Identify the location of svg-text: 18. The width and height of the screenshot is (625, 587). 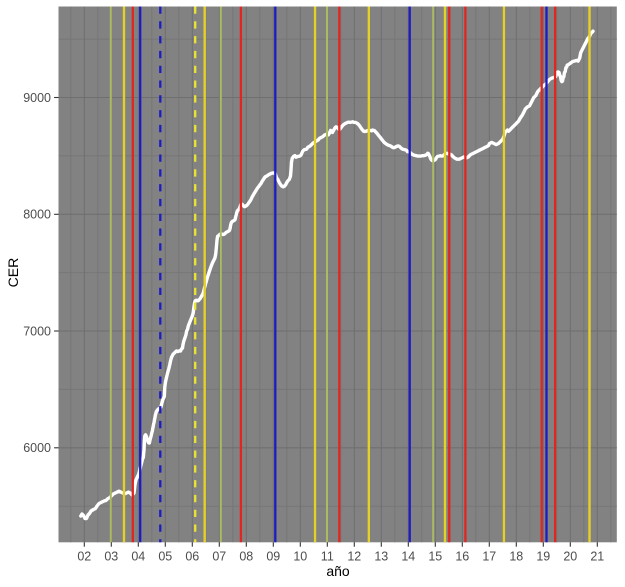
(516, 557).